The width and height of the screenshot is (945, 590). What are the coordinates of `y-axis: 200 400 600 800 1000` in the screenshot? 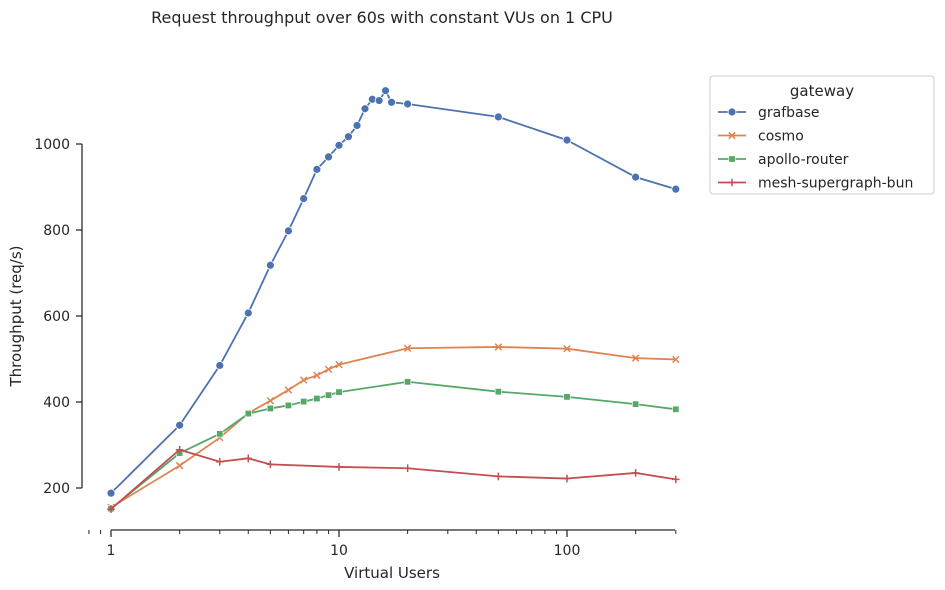 It's located at (58, 317).